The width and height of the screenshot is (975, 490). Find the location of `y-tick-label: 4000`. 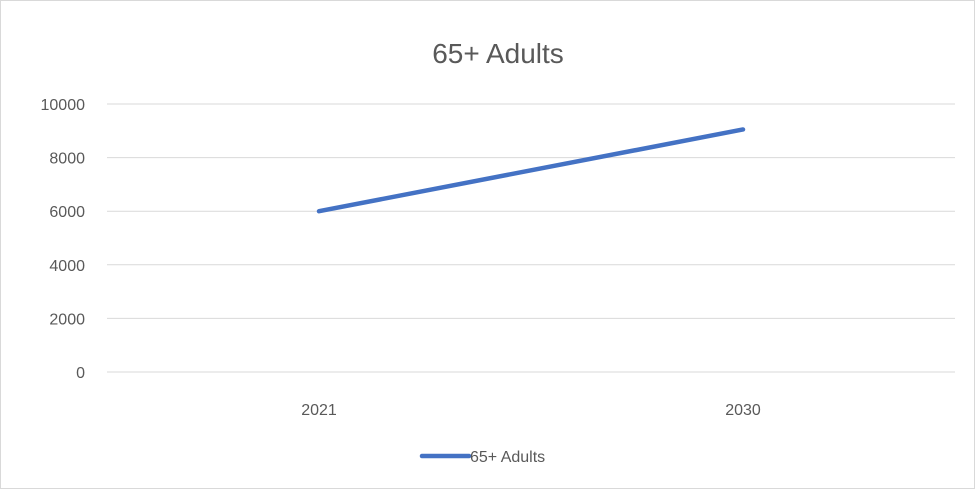

y-tick-label: 4000 is located at coordinates (67, 266).